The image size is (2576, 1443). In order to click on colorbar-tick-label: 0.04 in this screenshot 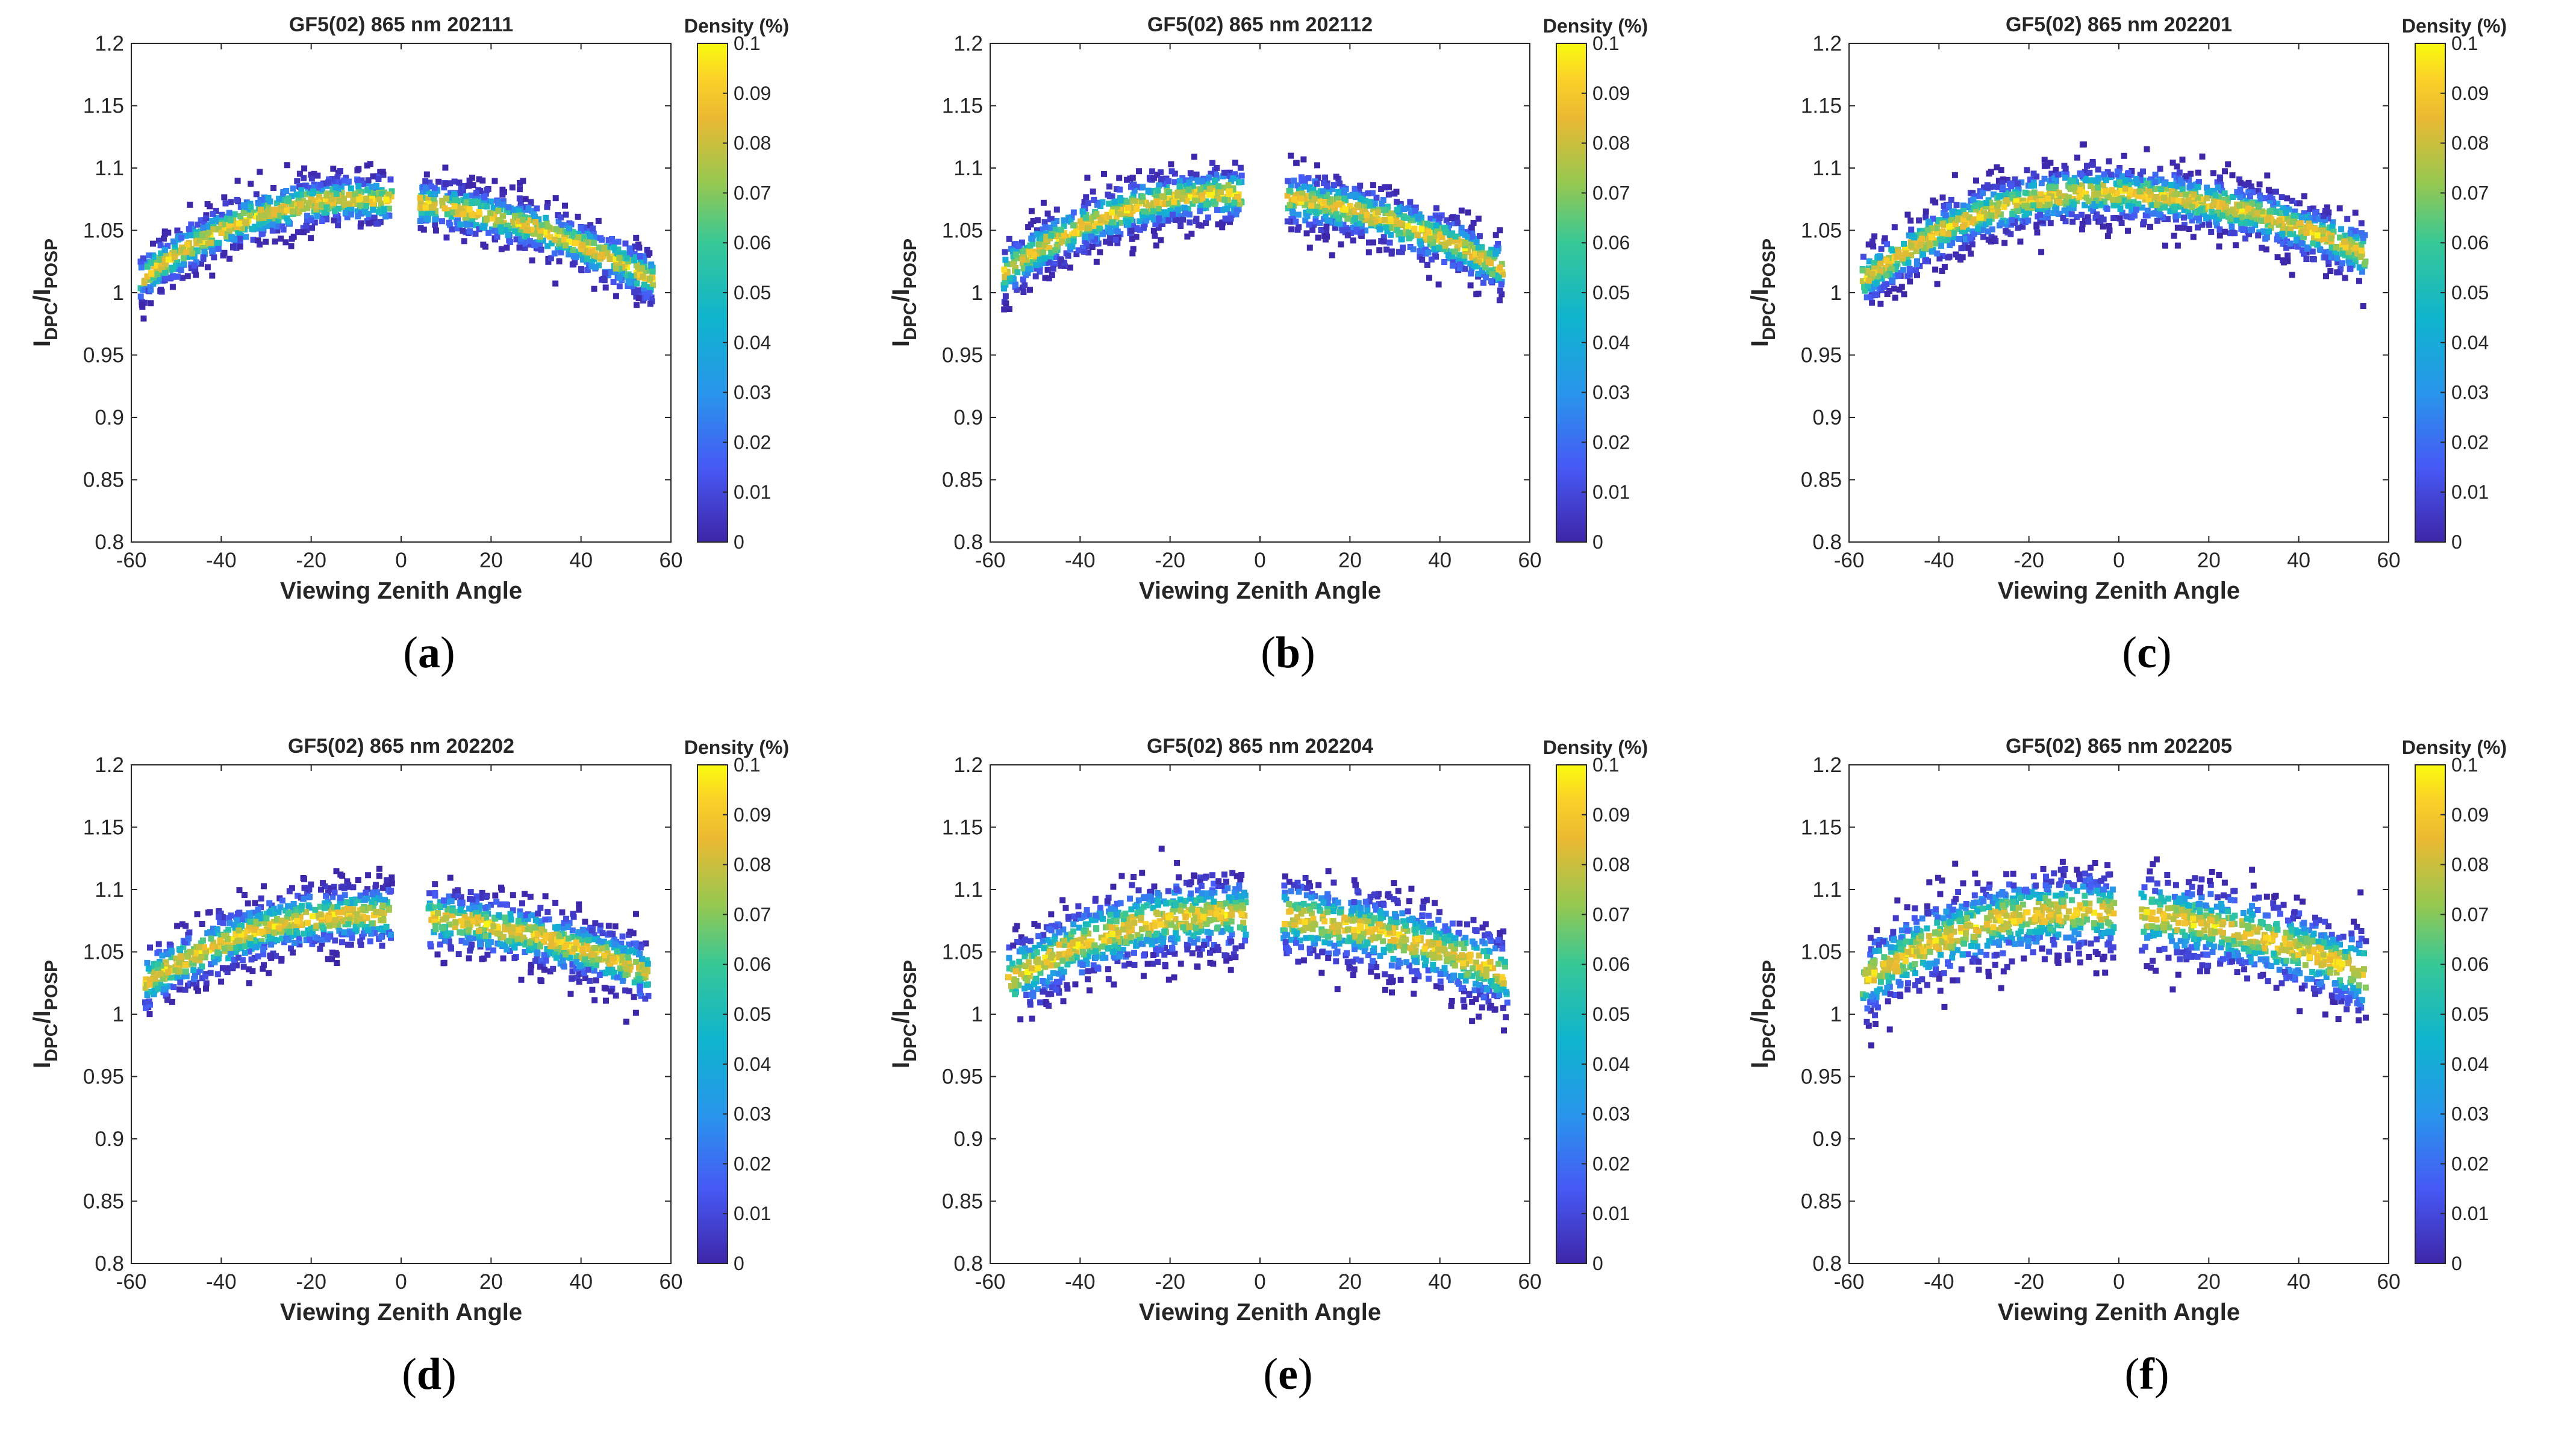, I will do `click(2470, 343)`.